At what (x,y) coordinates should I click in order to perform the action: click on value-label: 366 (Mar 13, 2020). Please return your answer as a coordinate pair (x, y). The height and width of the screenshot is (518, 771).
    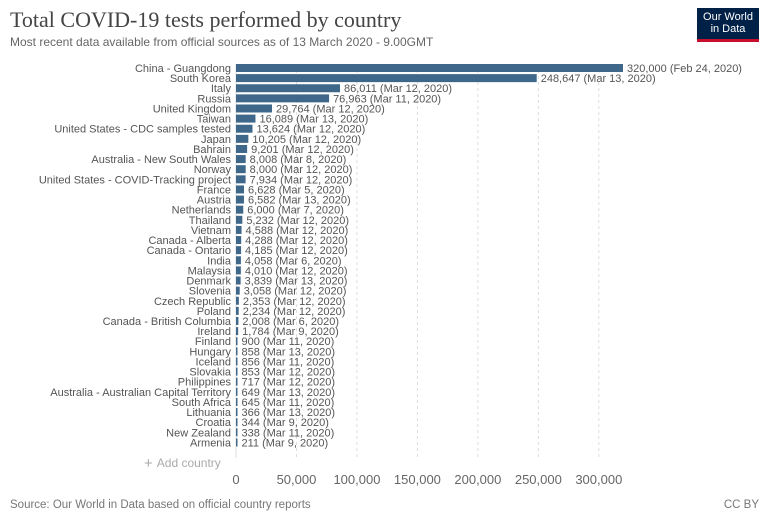
    Looking at the image, I should click on (289, 413).